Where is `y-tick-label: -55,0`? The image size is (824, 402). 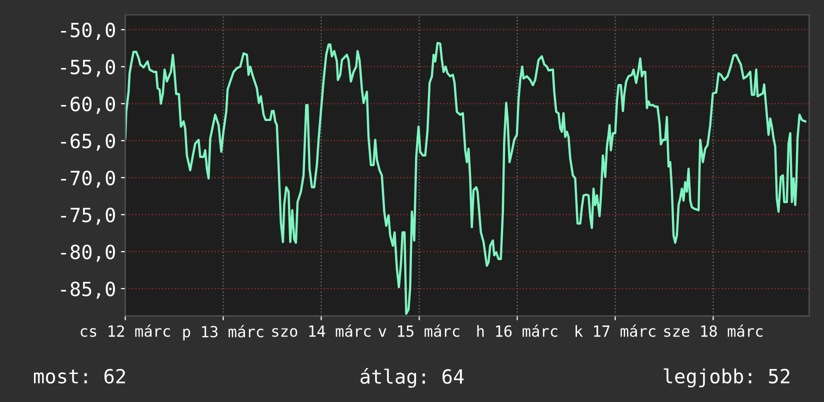
y-tick-label: -55,0 is located at coordinates (88, 68).